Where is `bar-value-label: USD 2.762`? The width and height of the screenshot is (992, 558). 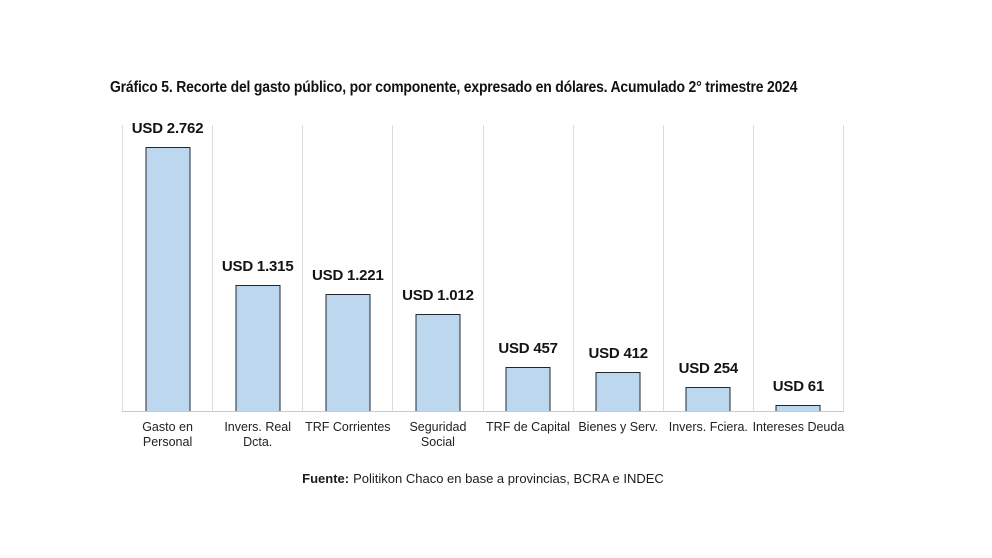
bar-value-label: USD 2.762 is located at coordinates (167, 128).